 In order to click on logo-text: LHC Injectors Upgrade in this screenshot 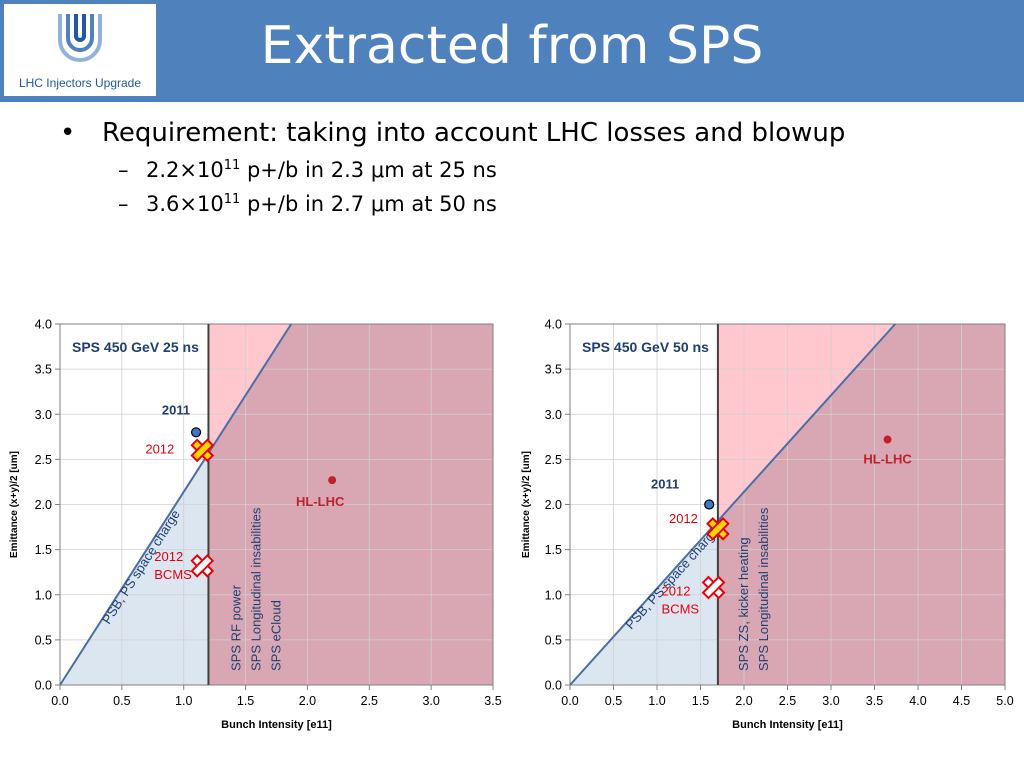, I will do `click(80, 83)`.